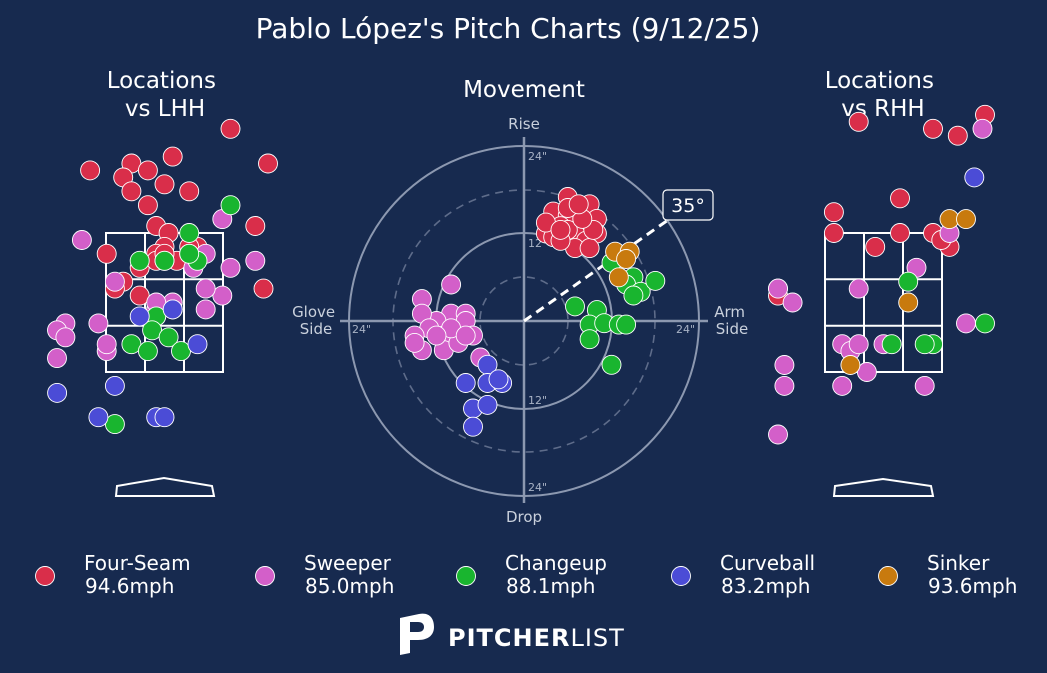 This screenshot has height=673, width=1047. I want to click on rhh-strike-zone, so click(883, 302).